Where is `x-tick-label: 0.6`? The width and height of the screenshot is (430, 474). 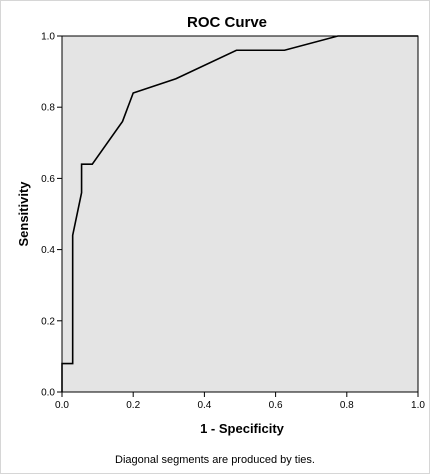 x-tick-label: 0.6 is located at coordinates (276, 405).